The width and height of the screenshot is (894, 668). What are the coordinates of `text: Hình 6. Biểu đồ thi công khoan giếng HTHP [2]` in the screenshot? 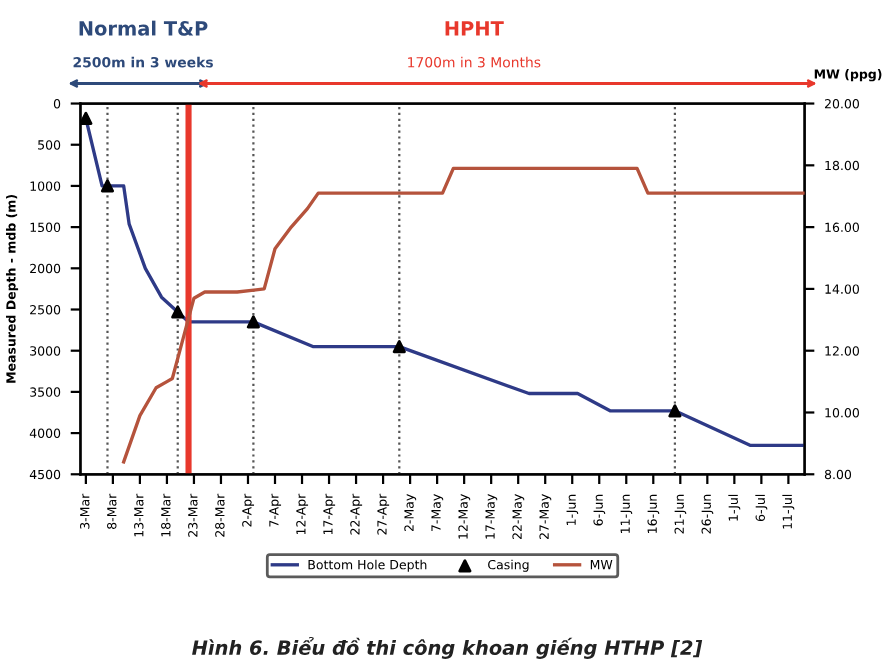 It's located at (447, 647).